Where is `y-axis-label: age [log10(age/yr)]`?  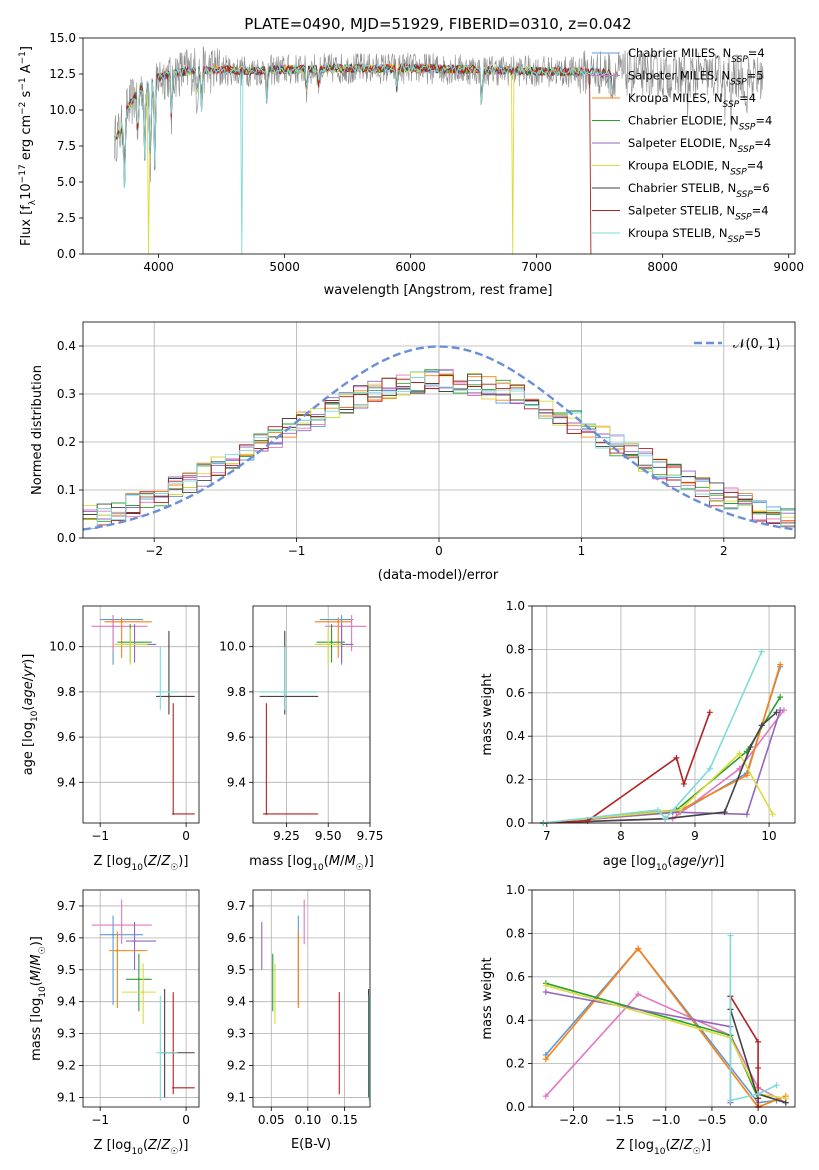
y-axis-label: age [log10(age/yr)] is located at coordinates (30, 715).